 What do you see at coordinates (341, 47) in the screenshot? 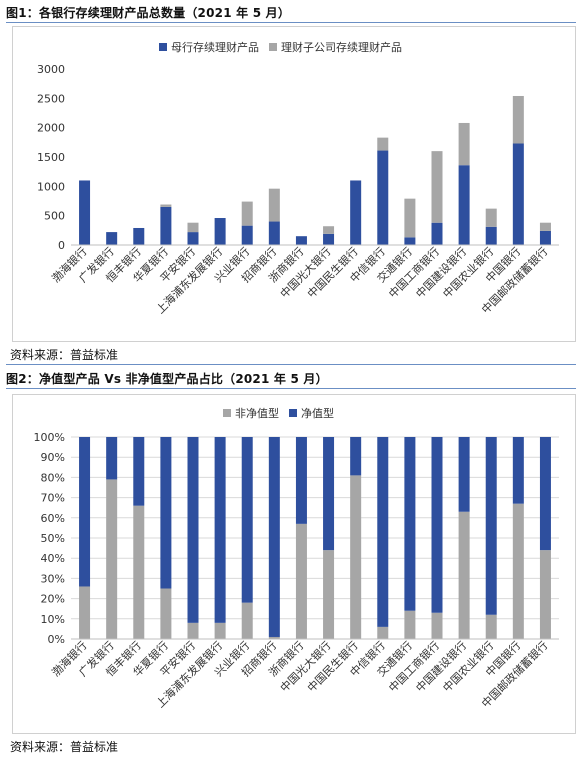
I see `chart1-legend-label-1: 理财子公司存续理财产品` at bounding box center [341, 47].